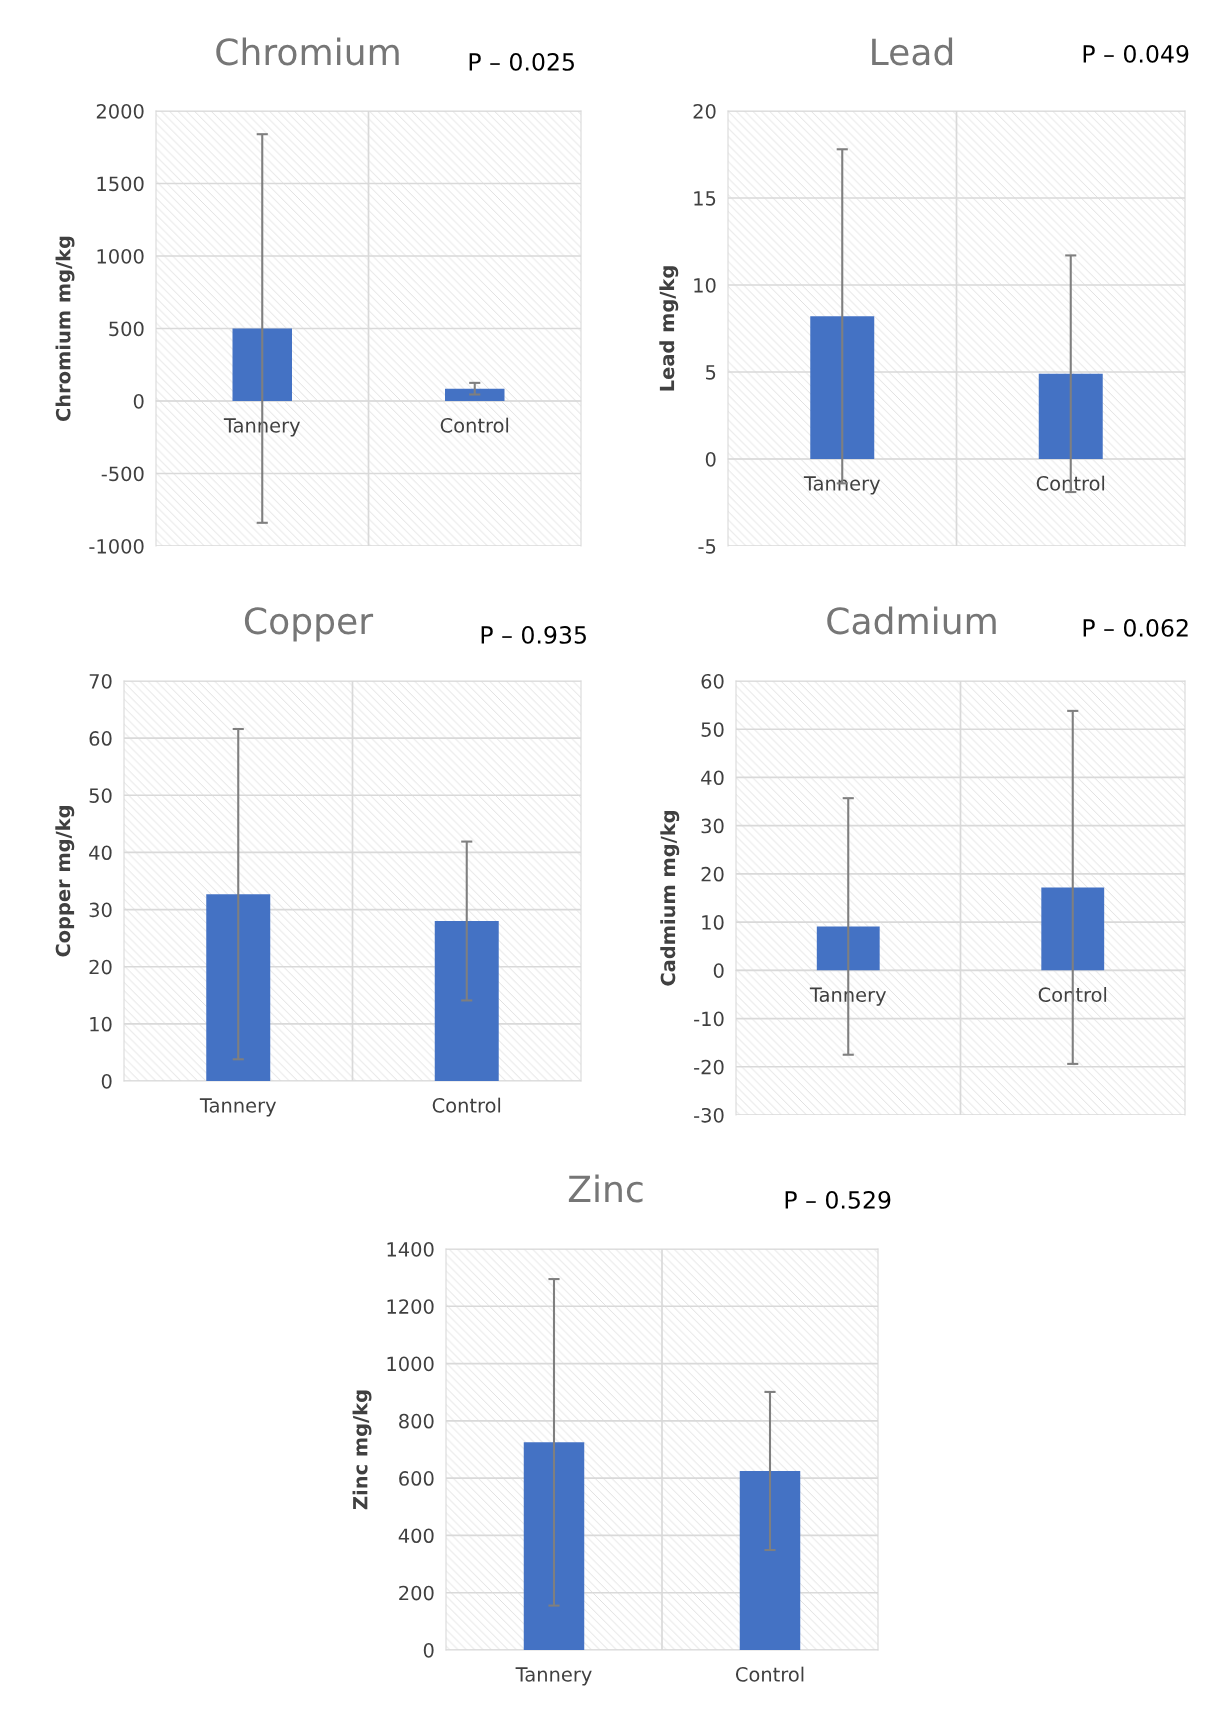  What do you see at coordinates (416, 1421) in the screenshot?
I see `y-tick-label: 800` at bounding box center [416, 1421].